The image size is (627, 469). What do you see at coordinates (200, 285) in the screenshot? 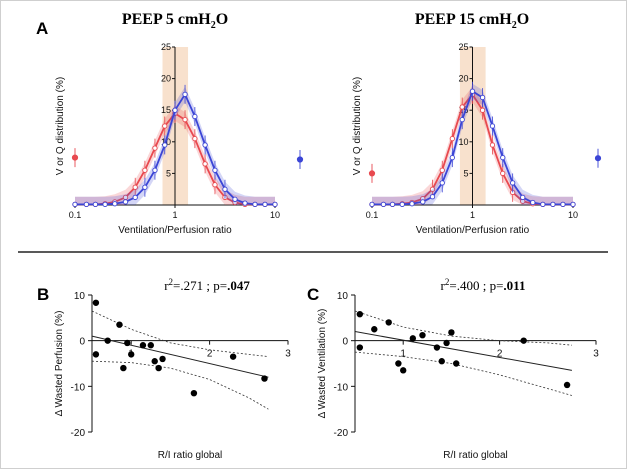
I see `annotation-mid: =.271 ; p=` at bounding box center [200, 285].